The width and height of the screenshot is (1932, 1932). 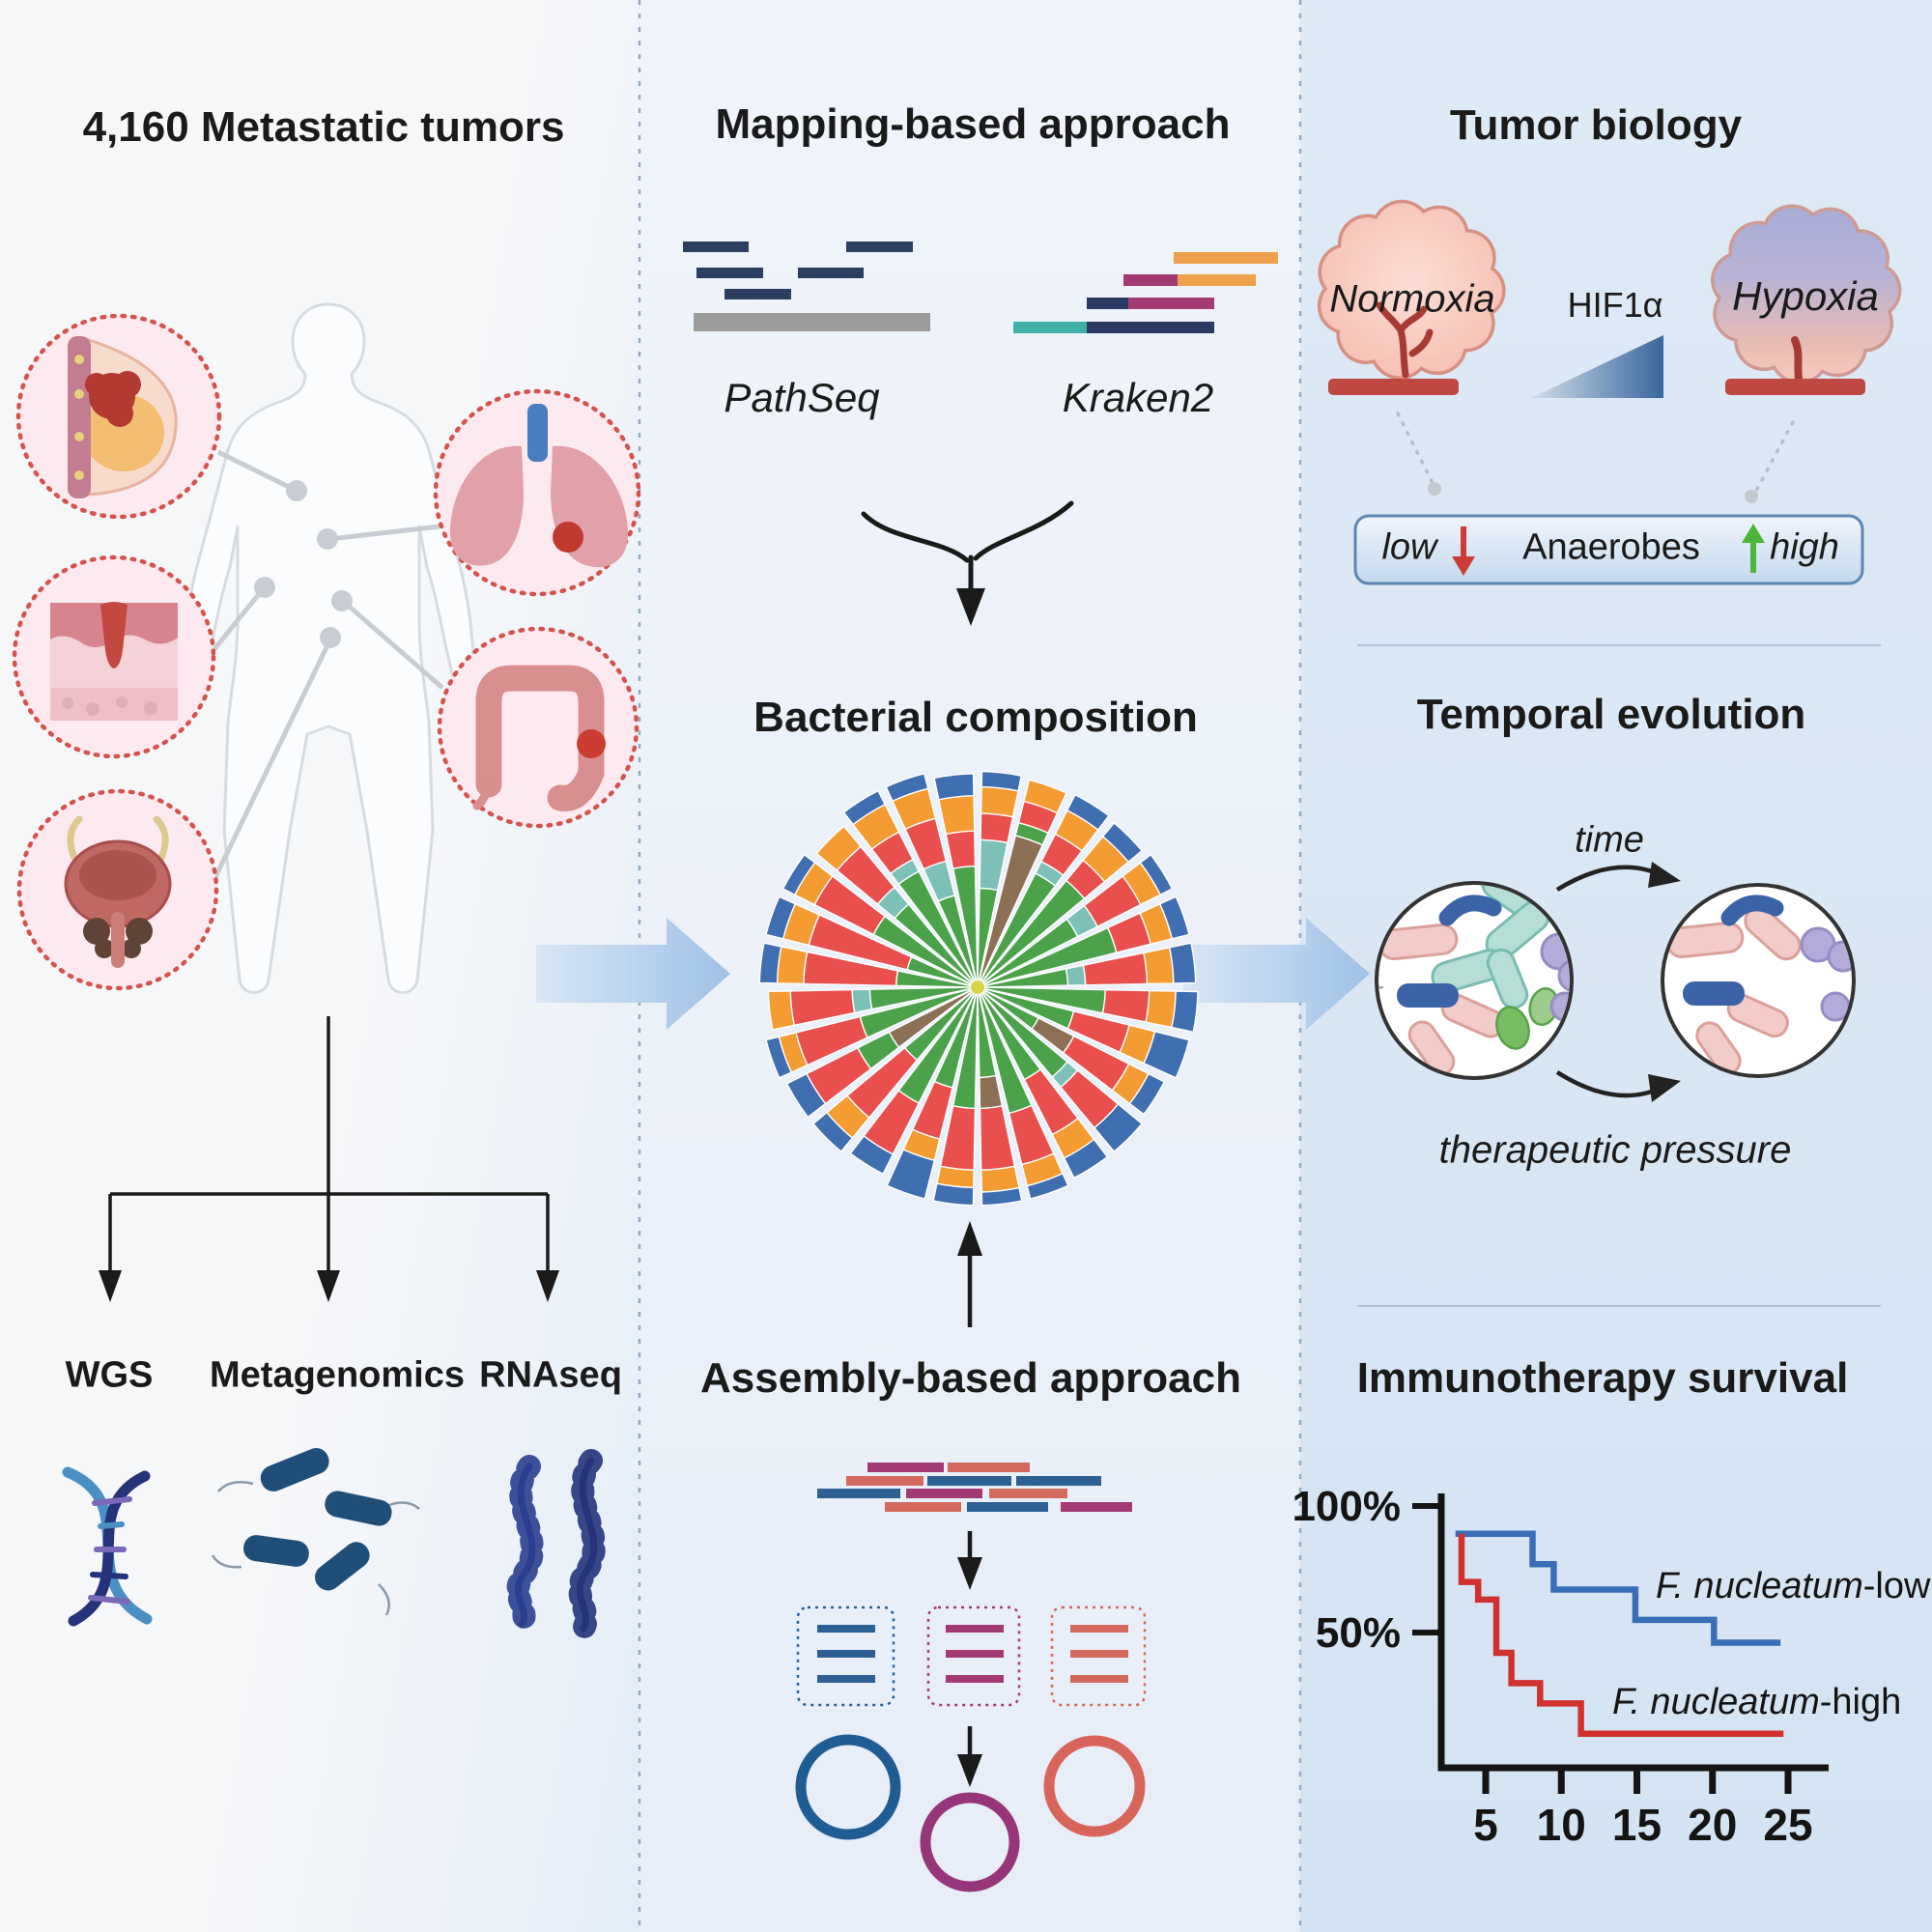 I want to click on organ-connector-dots, so click(x=303, y=564).